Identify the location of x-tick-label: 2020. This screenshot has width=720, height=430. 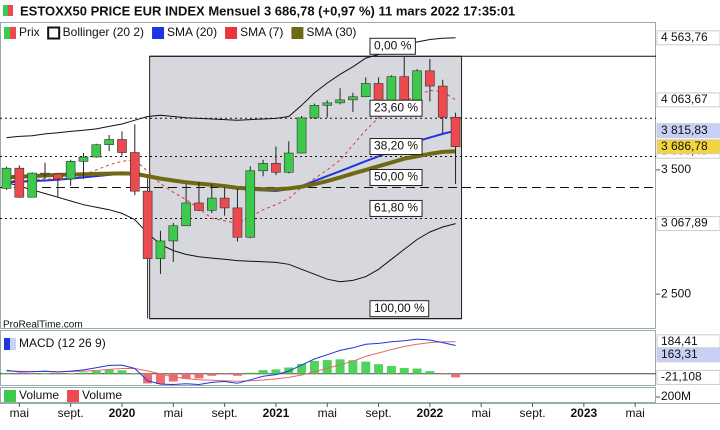
(122, 413).